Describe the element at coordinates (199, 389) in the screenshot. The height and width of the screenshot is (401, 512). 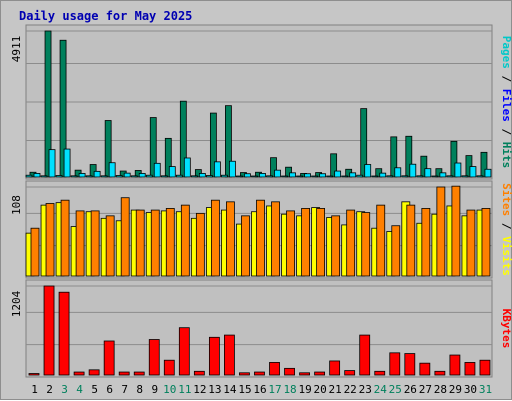
I see `day-label-12: 12` at that location.